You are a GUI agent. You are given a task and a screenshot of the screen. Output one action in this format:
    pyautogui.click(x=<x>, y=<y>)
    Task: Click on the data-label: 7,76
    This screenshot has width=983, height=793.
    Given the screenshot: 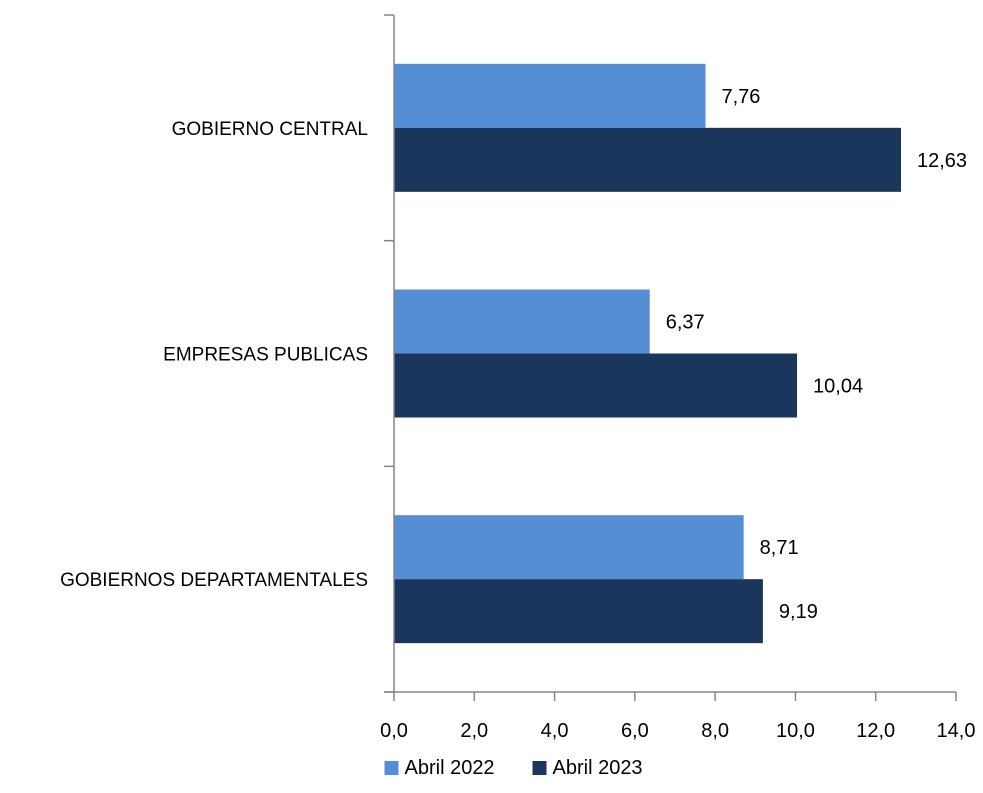 What is the action you would take?
    pyautogui.click(x=741, y=97)
    